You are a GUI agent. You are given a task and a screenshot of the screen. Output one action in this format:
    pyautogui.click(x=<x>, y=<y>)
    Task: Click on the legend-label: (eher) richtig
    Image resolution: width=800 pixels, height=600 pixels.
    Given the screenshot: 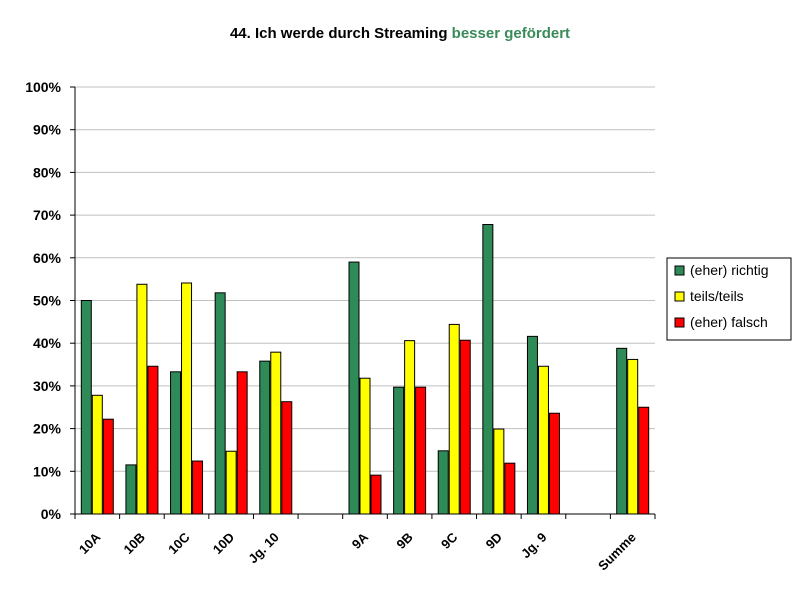 What is the action you would take?
    pyautogui.click(x=729, y=270)
    